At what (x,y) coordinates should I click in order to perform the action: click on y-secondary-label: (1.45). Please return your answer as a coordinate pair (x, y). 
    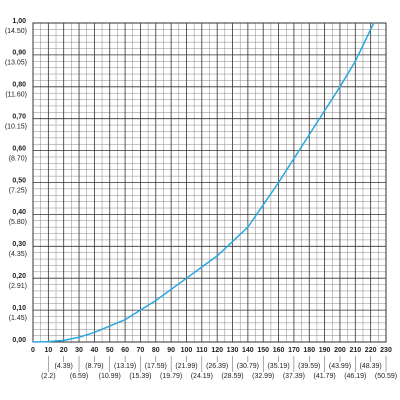
    Looking at the image, I should click on (18, 318).